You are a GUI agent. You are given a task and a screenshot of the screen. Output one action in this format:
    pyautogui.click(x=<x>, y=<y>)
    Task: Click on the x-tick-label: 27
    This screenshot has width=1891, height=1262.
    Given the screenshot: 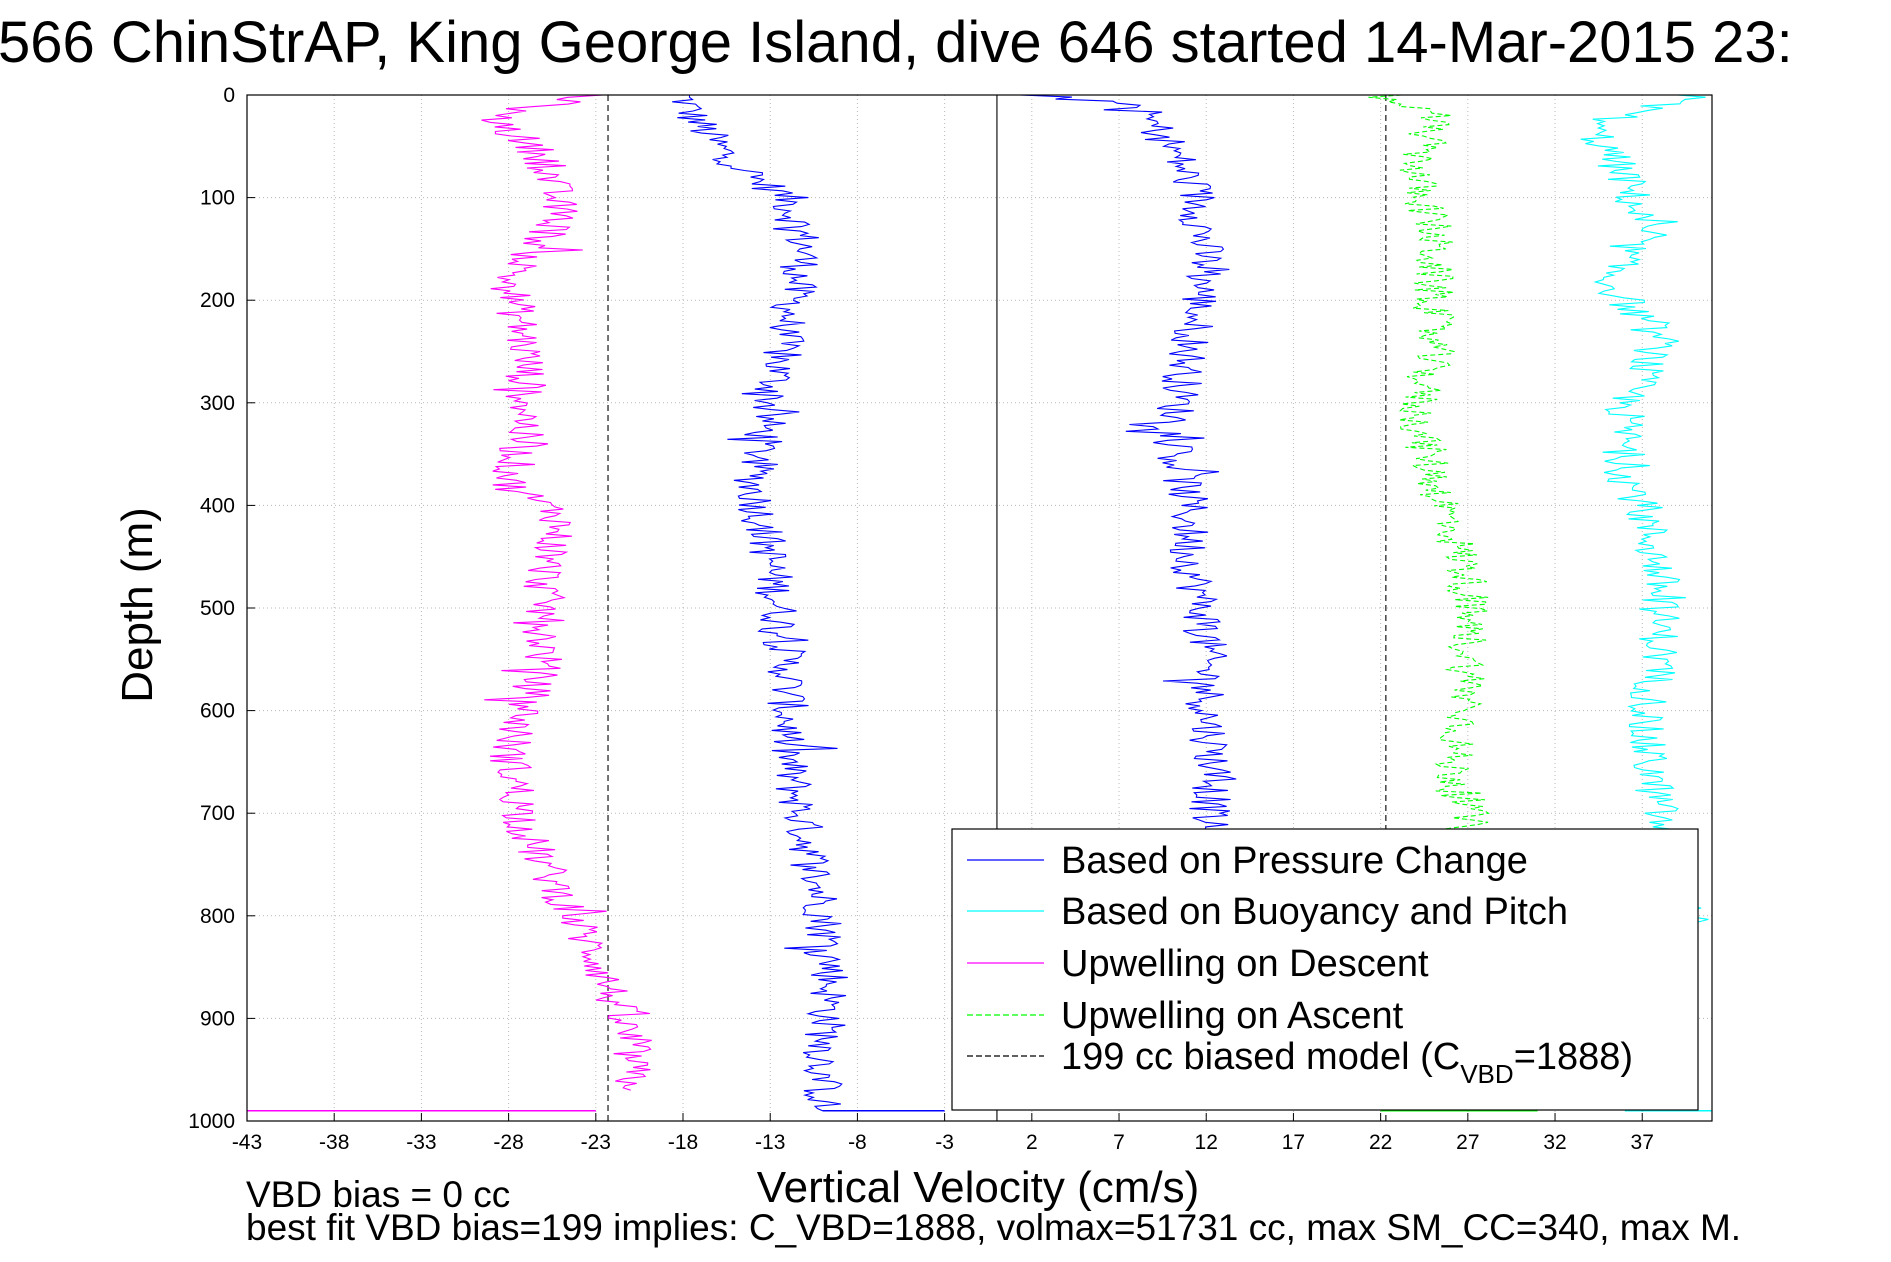 What is the action you would take?
    pyautogui.click(x=1467, y=1142)
    